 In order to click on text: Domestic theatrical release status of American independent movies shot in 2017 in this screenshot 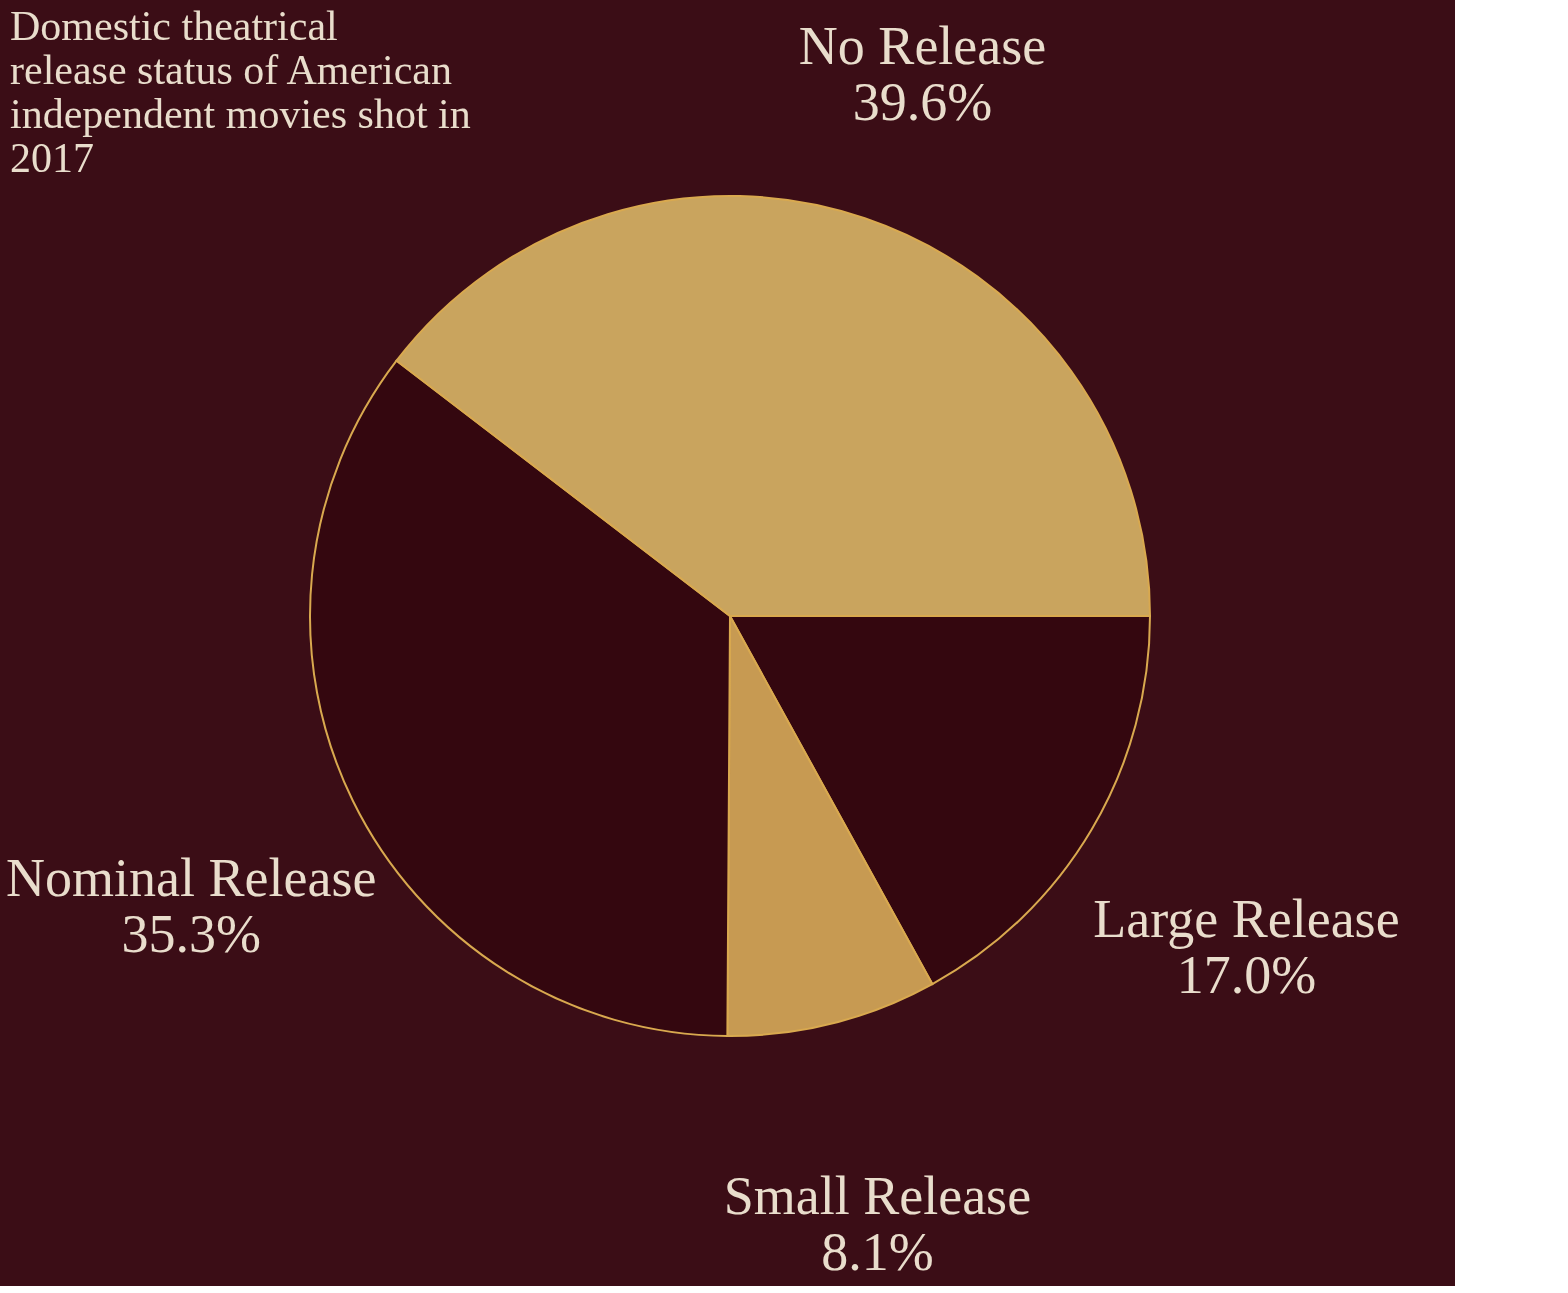, I will do `click(240, 91)`.